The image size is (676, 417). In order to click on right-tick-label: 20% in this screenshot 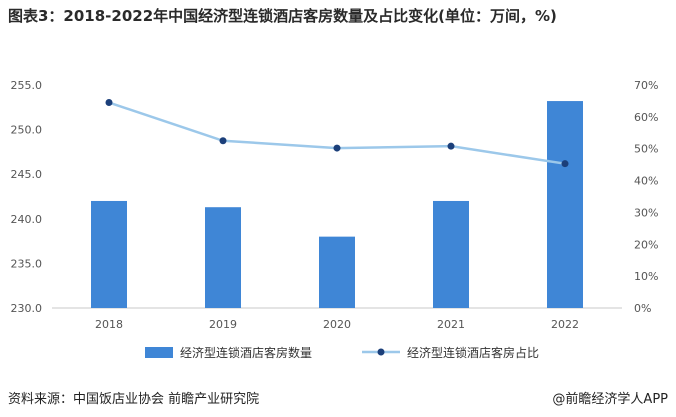, I will do `click(646, 244)`.